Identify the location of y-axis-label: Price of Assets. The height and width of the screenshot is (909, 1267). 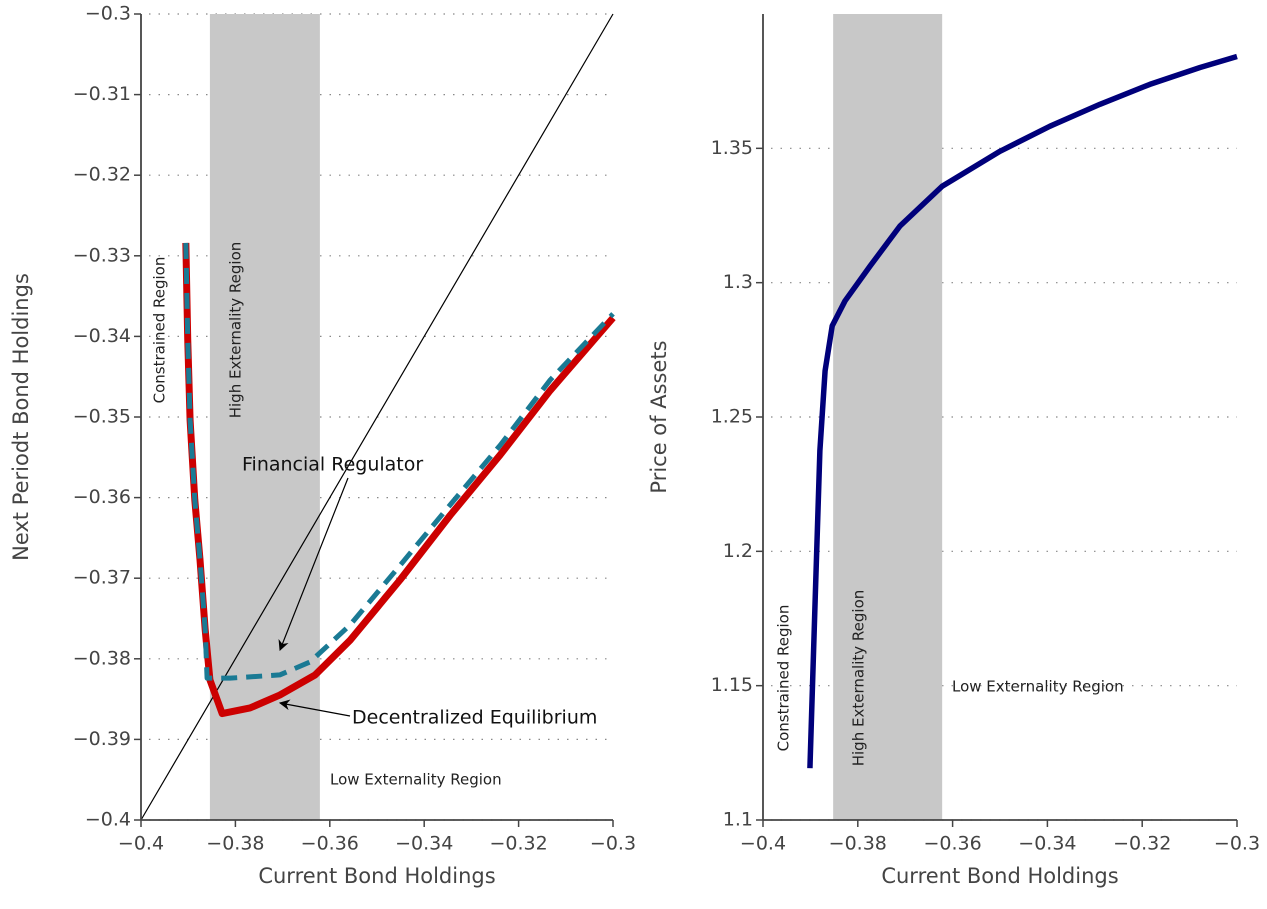
(659, 416).